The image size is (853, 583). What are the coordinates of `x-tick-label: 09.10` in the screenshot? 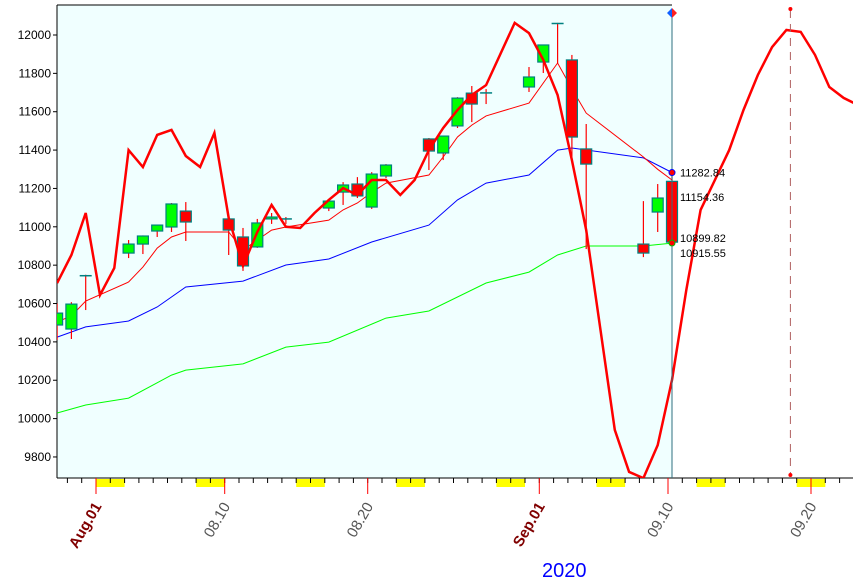 It's located at (660, 520).